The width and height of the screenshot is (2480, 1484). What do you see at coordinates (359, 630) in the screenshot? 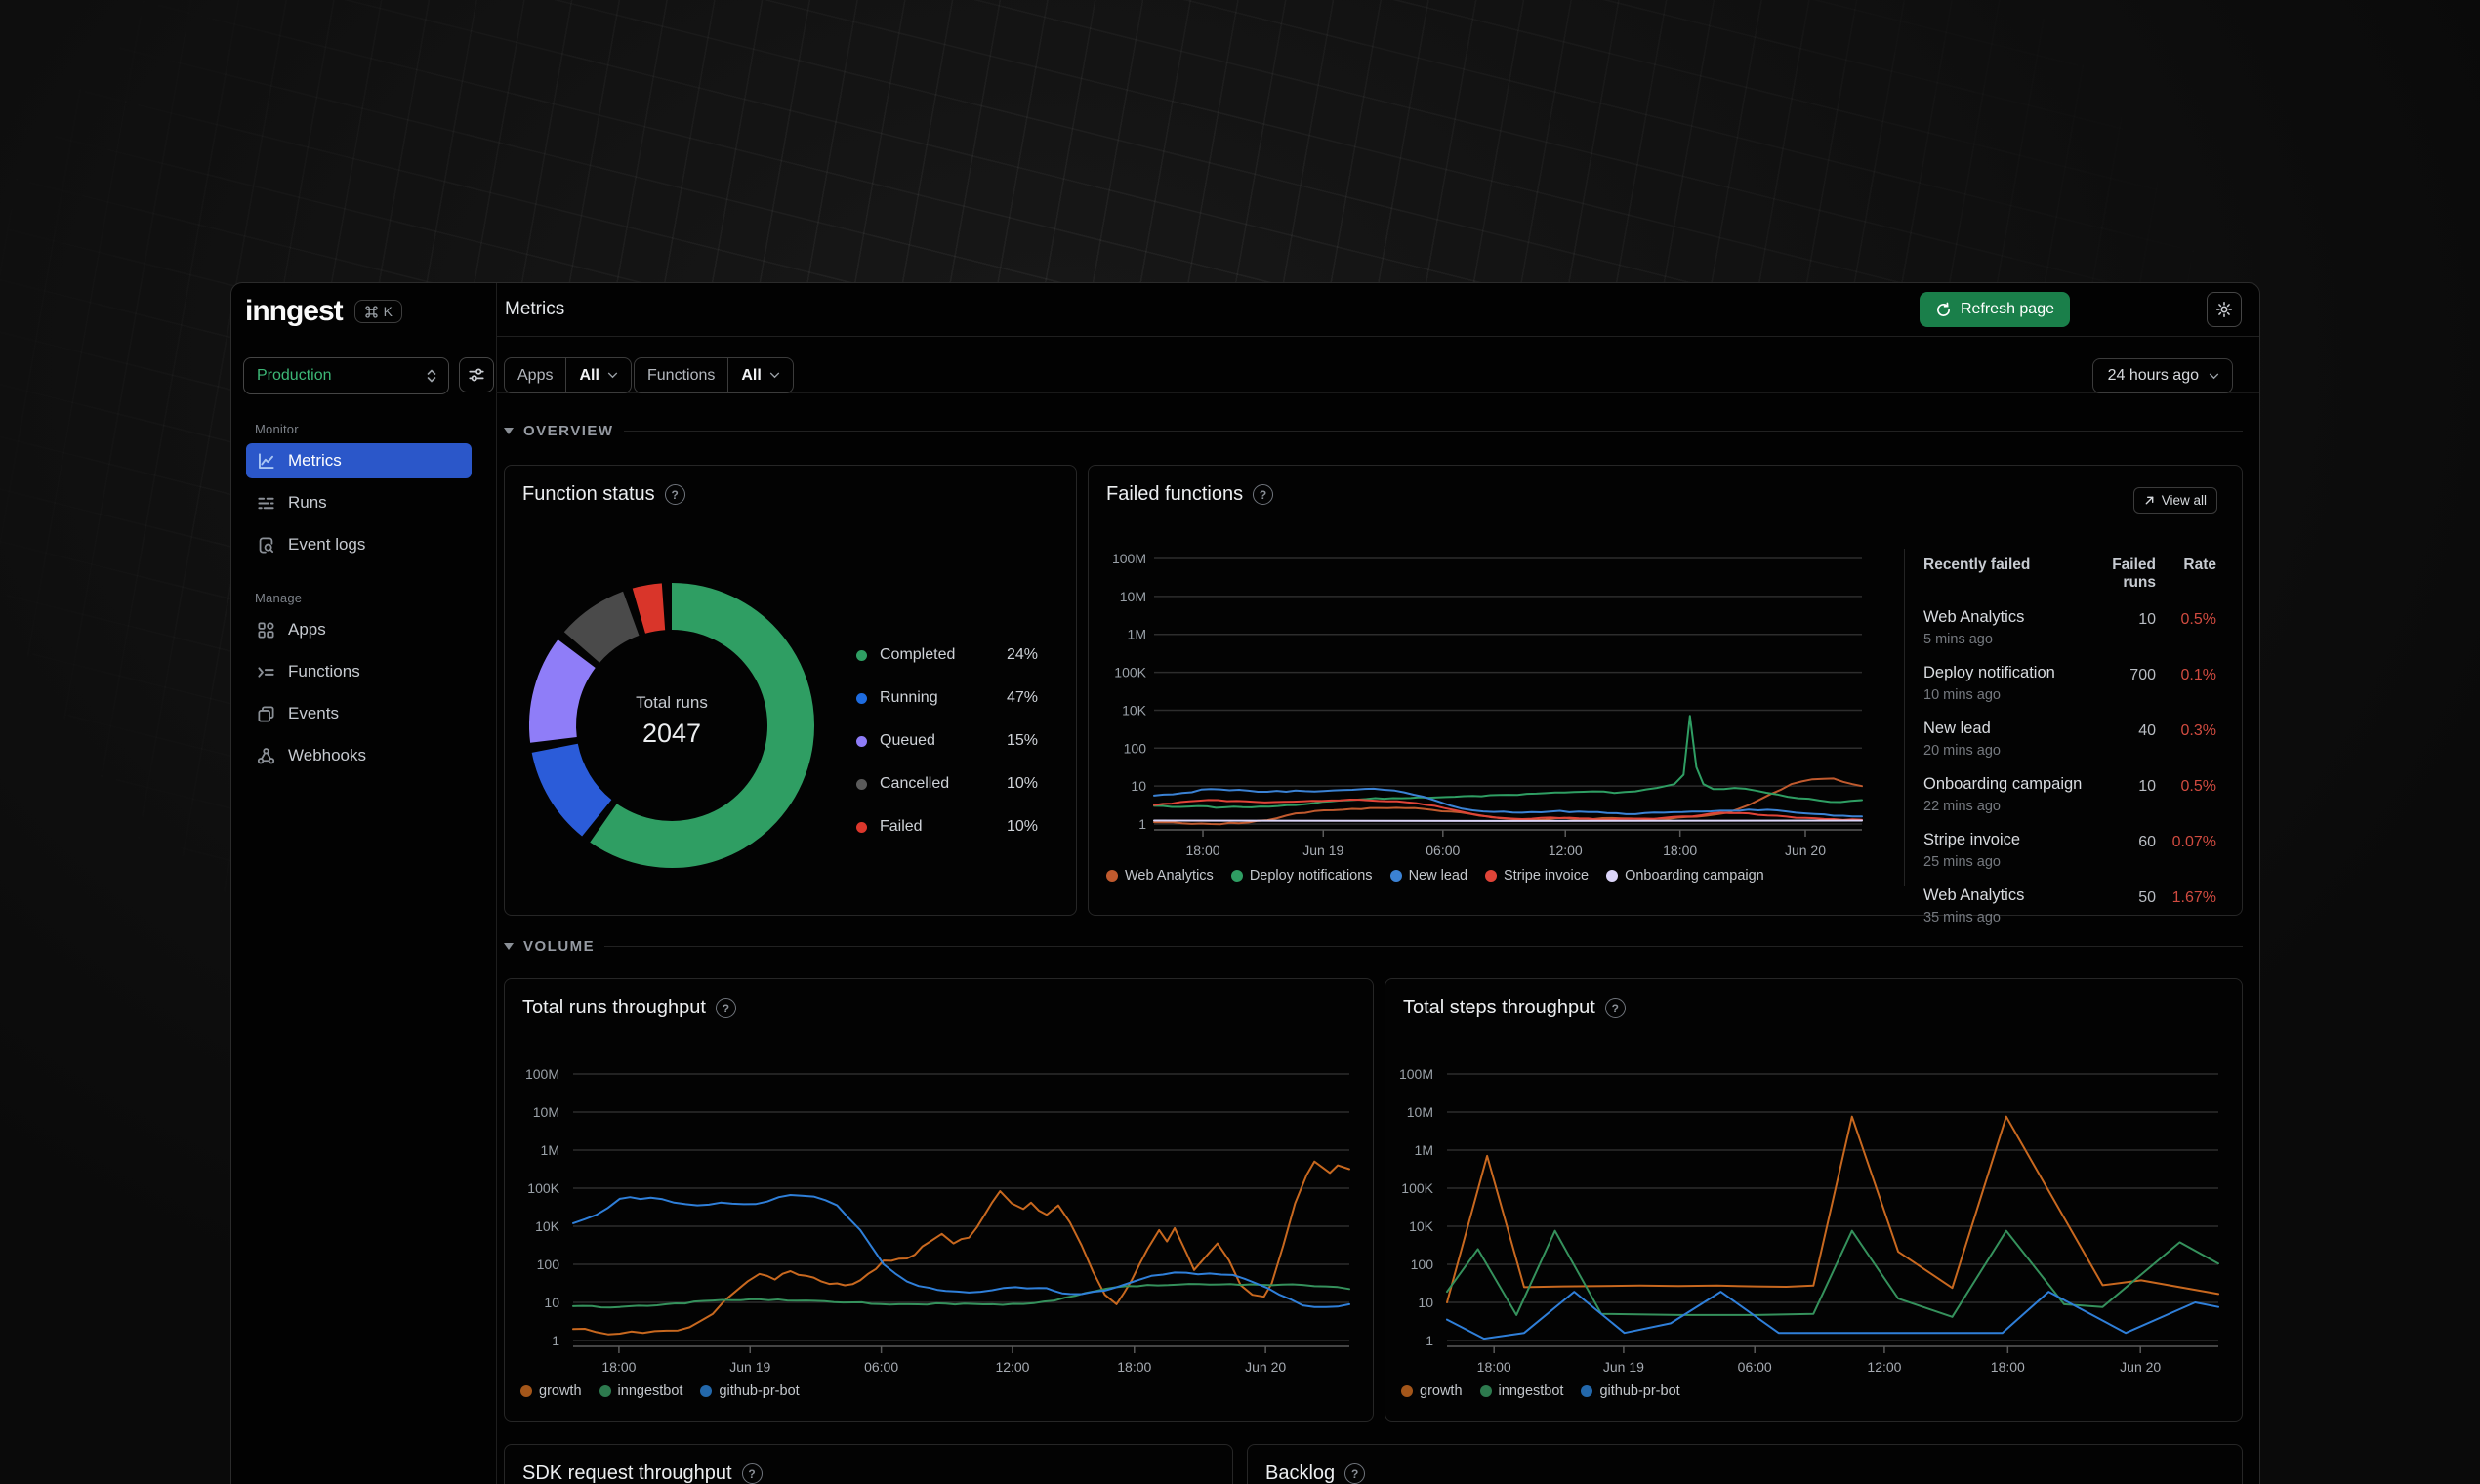
I see `sidebar-item-apps: Apps` at bounding box center [359, 630].